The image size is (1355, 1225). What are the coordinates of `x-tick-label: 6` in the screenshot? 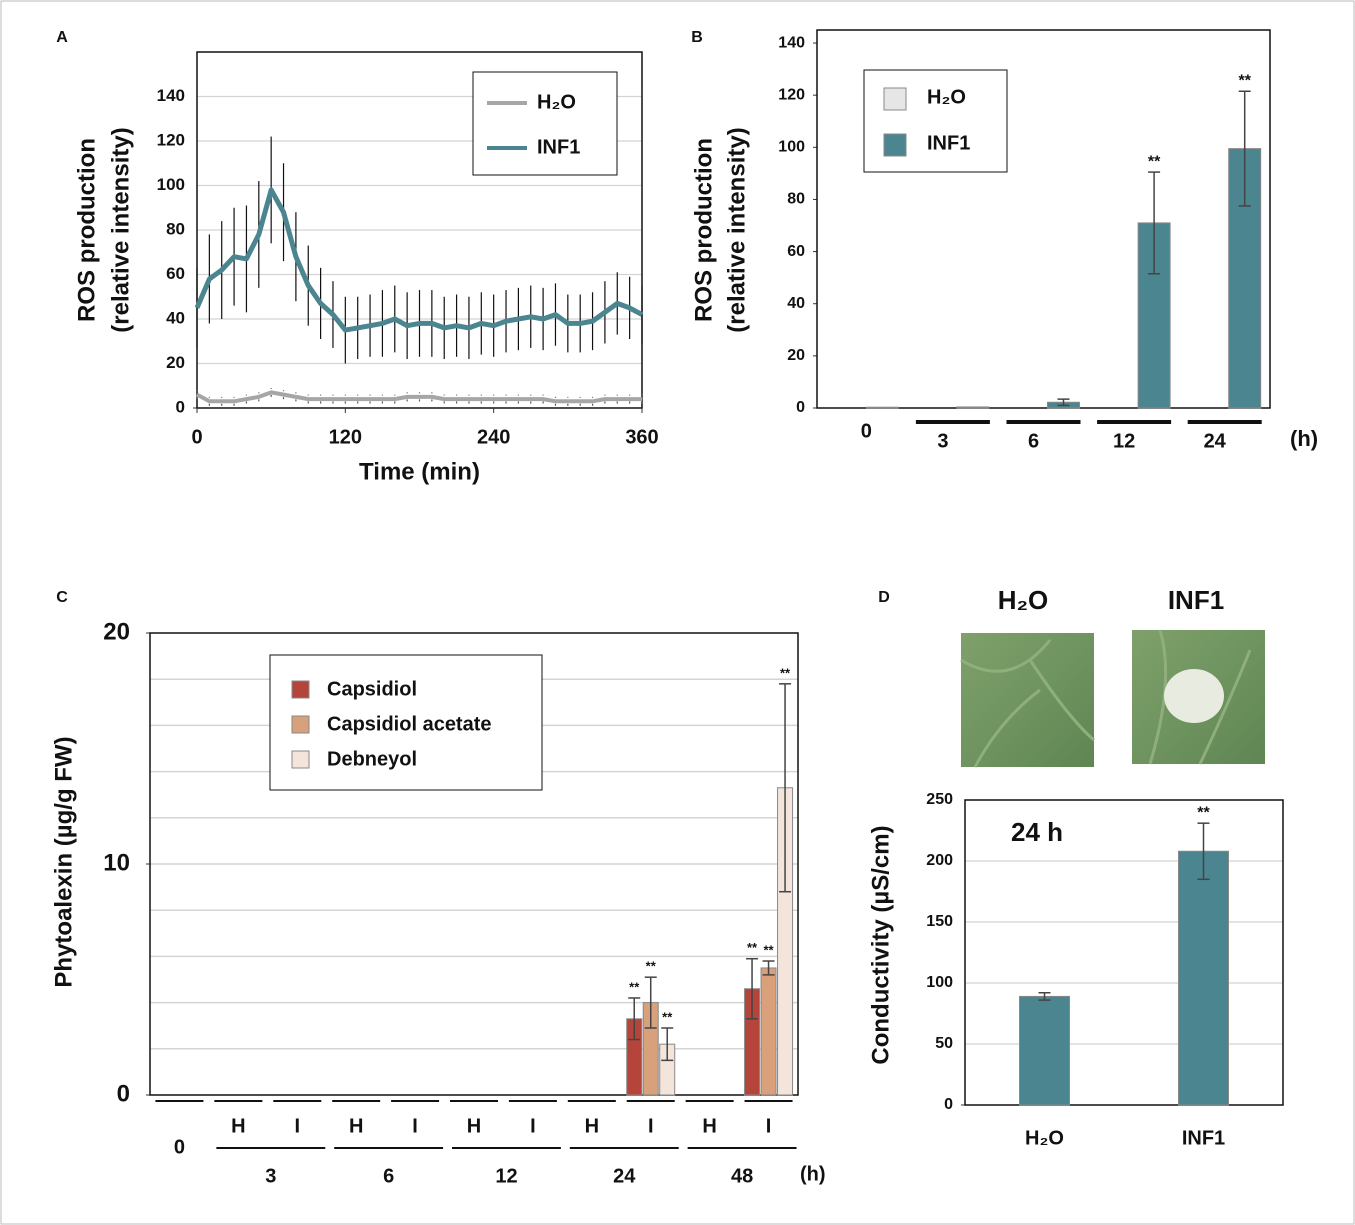 It's located at (1033, 441).